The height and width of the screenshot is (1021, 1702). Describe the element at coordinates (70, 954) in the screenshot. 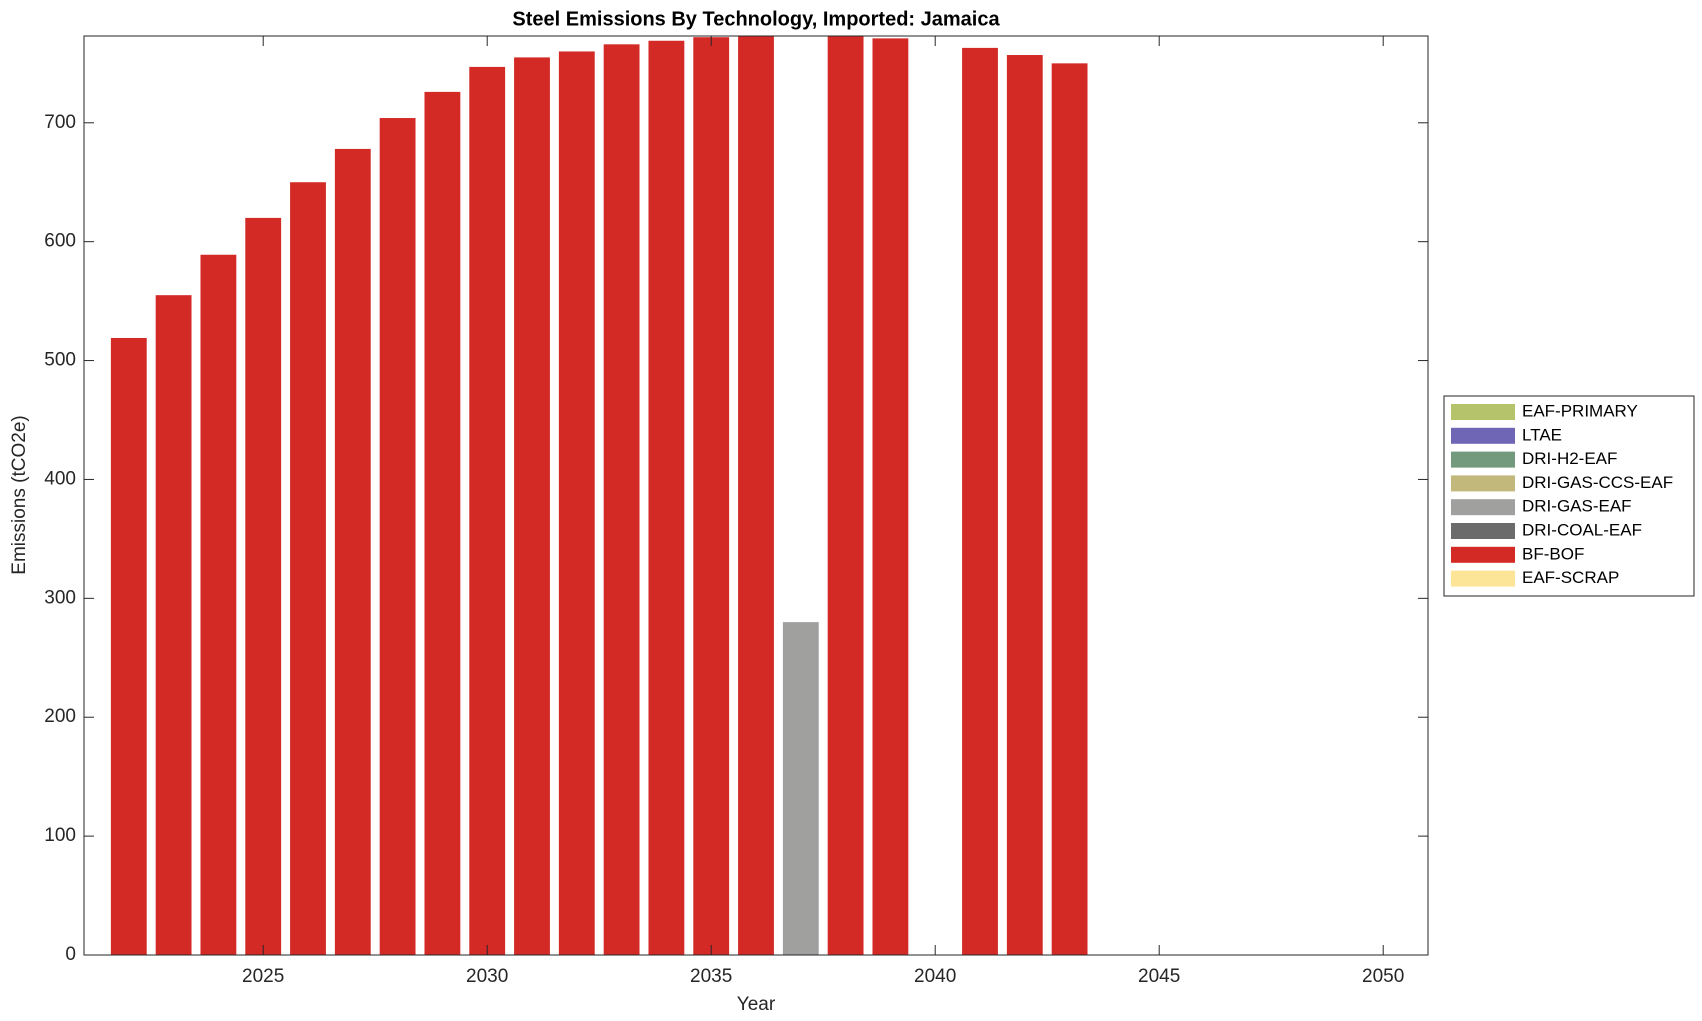

I see `y-tick-label: 0` at that location.